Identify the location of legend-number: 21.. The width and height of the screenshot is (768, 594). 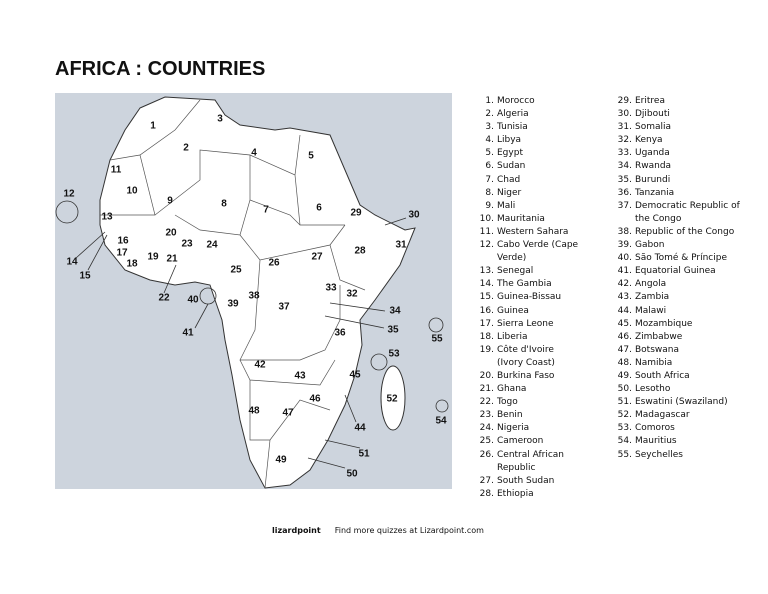
(486, 389).